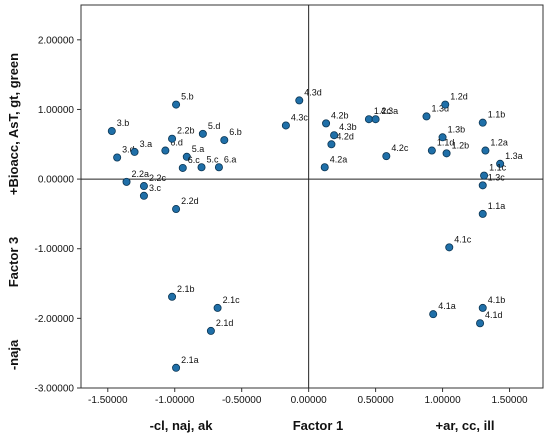 This screenshot has width=550, height=439. I want to click on x-tick-label: -1.00000, so click(175, 400).